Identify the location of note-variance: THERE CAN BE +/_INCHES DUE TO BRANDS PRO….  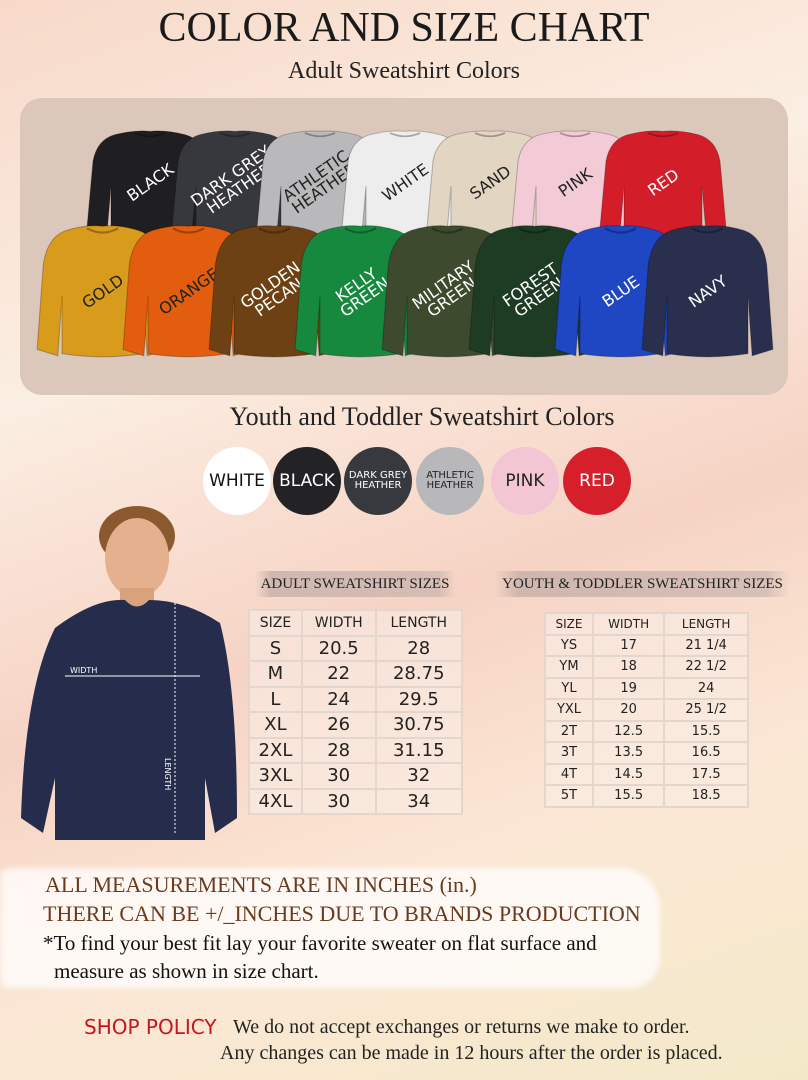
(342, 913).